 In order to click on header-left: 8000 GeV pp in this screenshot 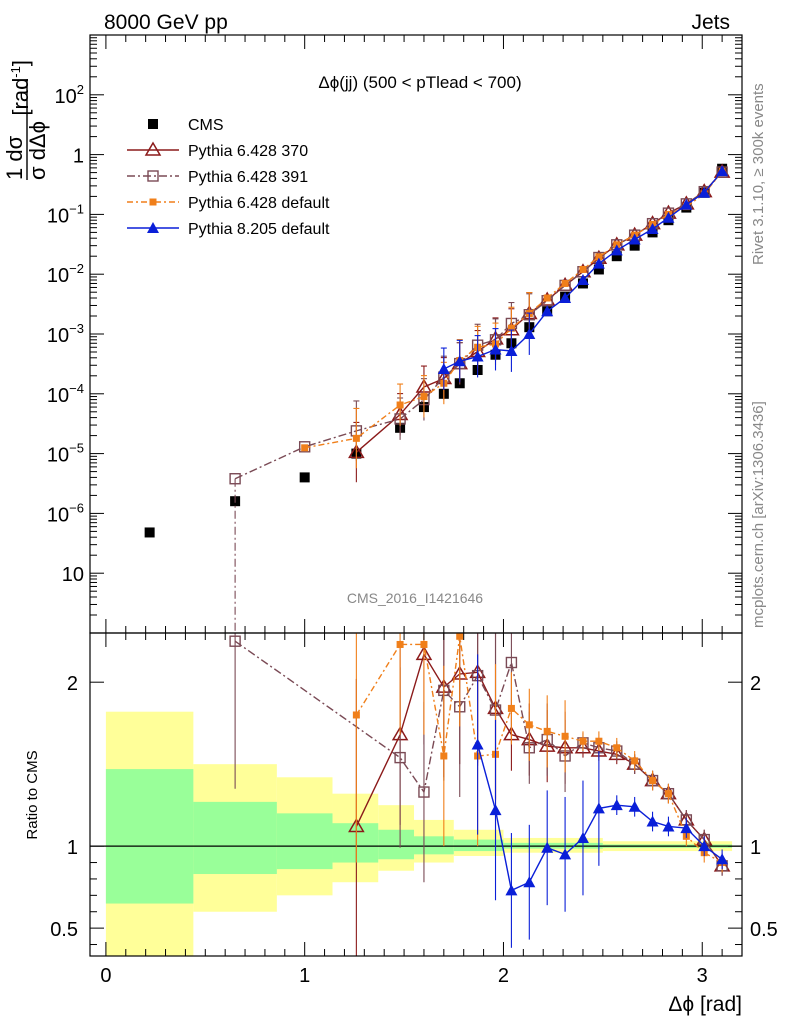, I will do `click(166, 22)`.